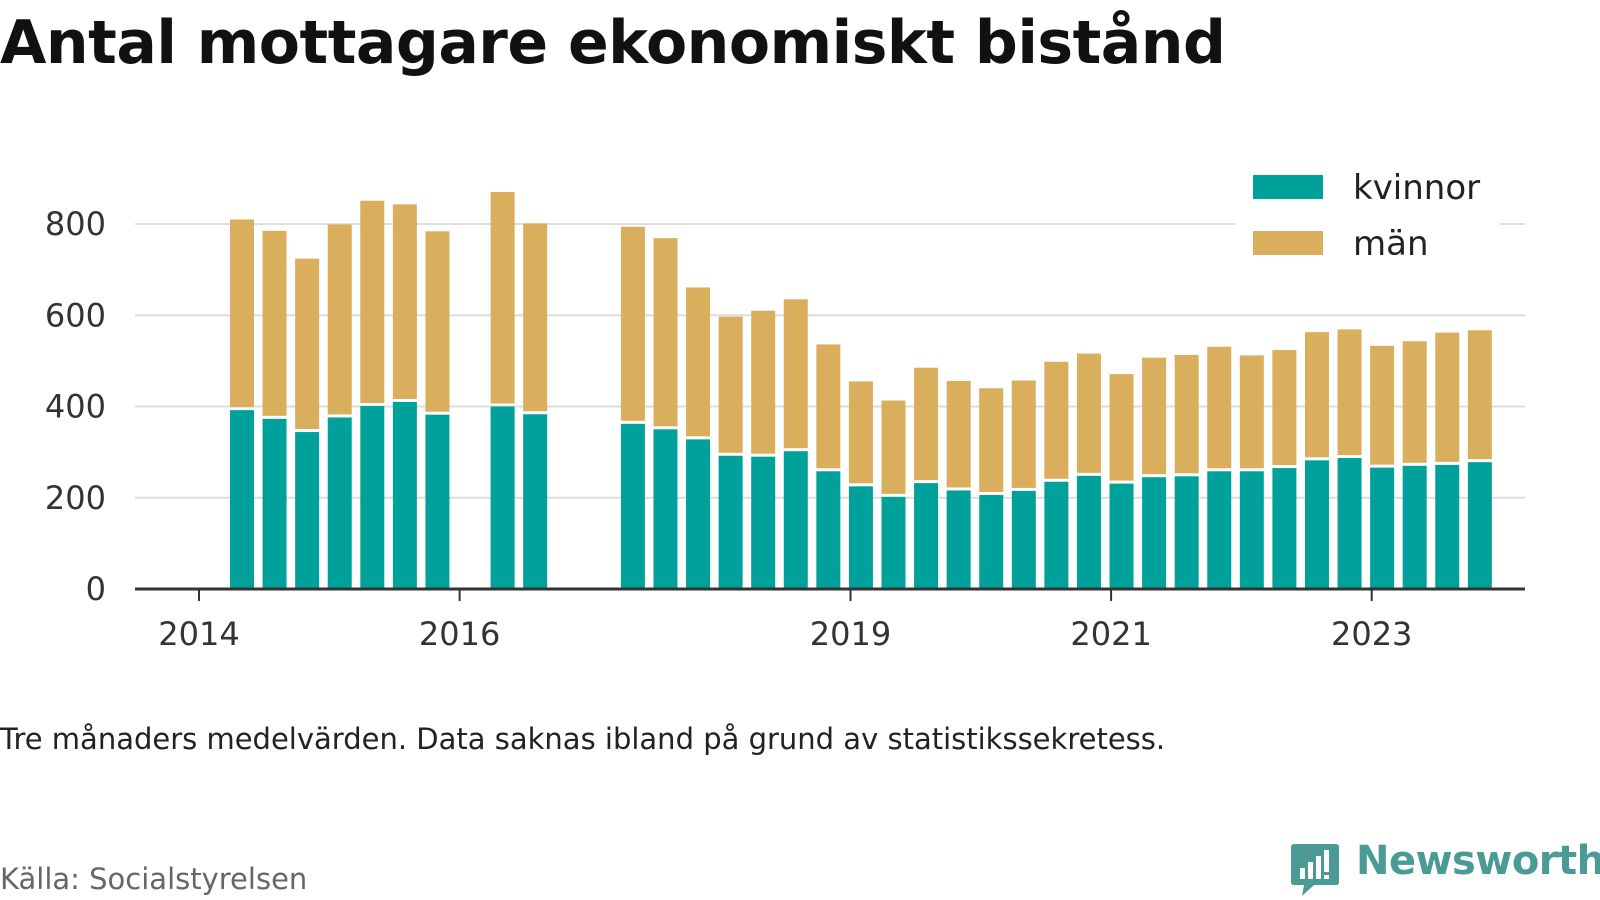 The image size is (1600, 900). I want to click on newsworthy-brand: Newsworthy, so click(1445, 869).